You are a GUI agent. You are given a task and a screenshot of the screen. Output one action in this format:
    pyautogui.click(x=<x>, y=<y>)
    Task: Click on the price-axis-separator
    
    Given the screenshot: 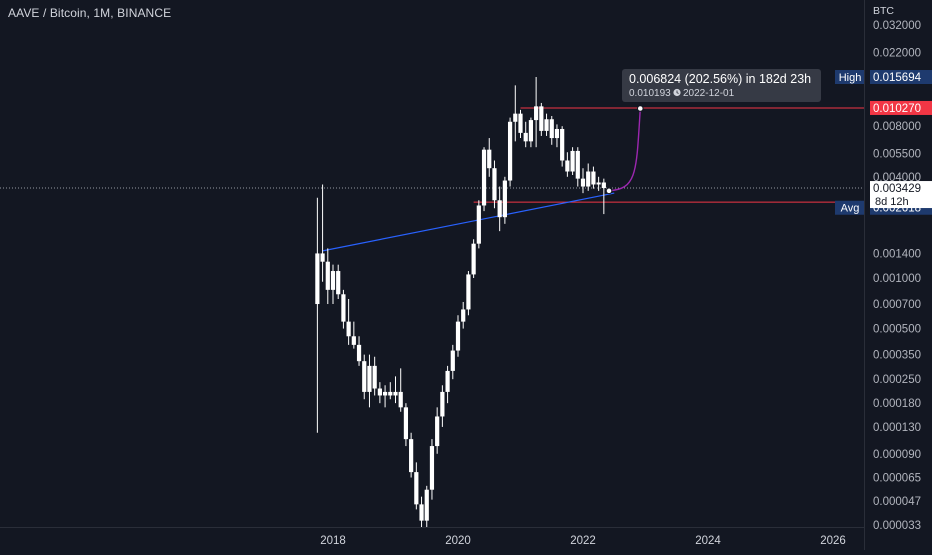 What is the action you would take?
    pyautogui.click(x=864, y=275)
    